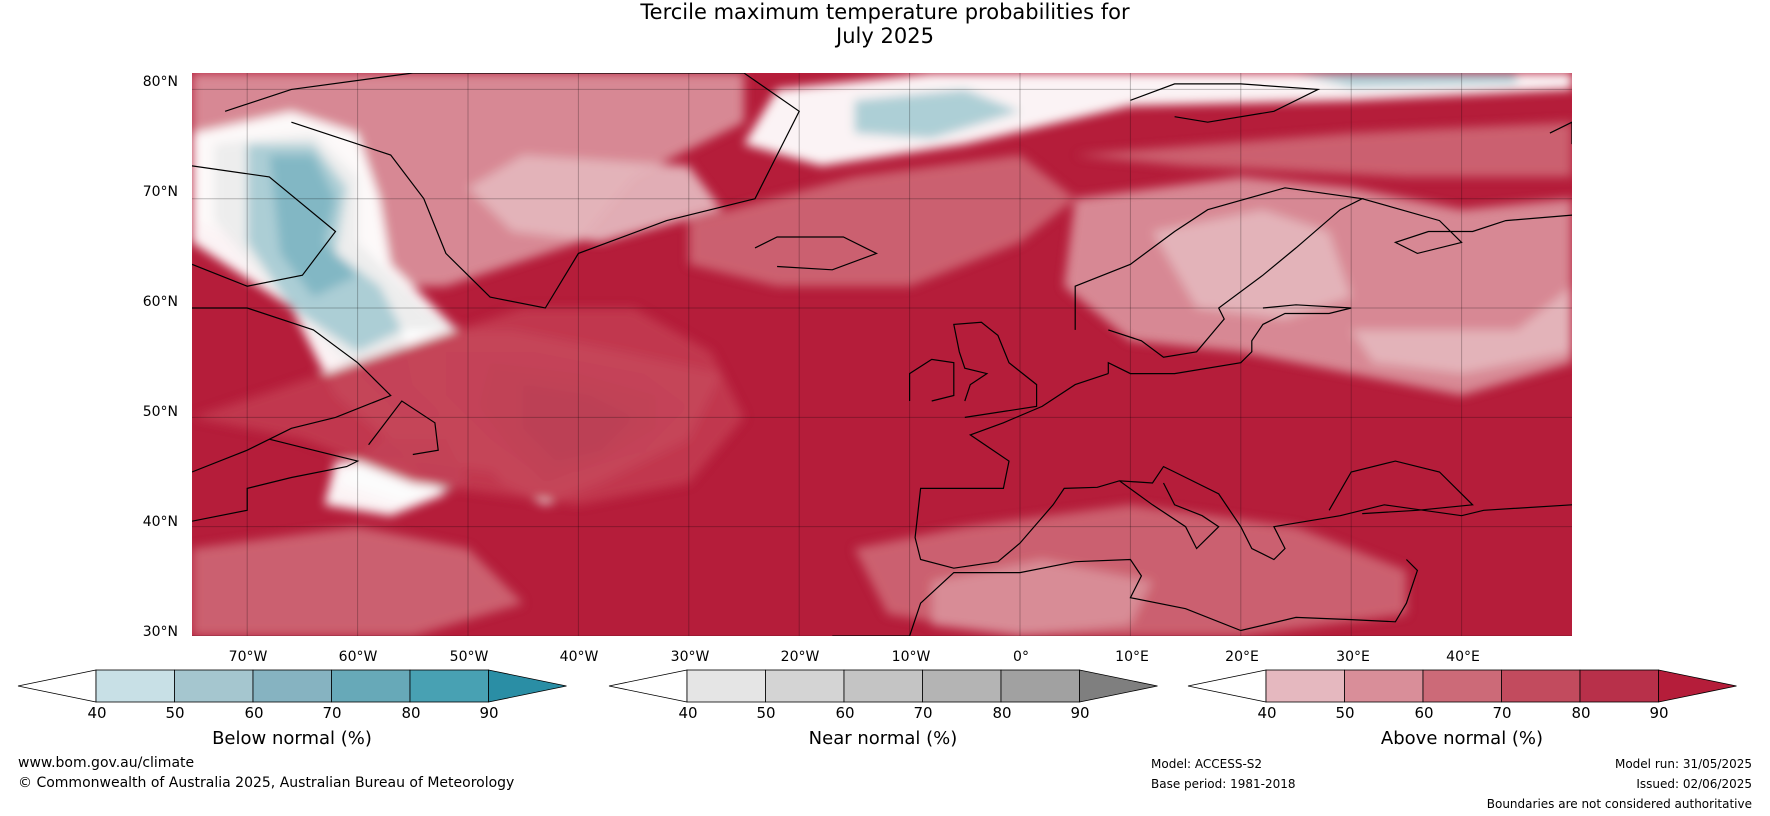 The image size is (1770, 816). Describe the element at coordinates (292, 738) in the screenshot. I see `colorbar-below-label: Below normal (%)` at that location.